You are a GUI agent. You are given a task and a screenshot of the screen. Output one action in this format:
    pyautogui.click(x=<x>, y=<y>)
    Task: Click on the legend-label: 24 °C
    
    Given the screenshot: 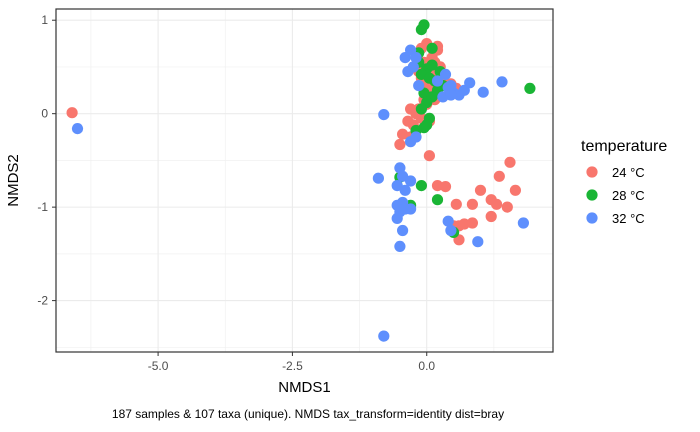 What is the action you would take?
    pyautogui.click(x=628, y=172)
    